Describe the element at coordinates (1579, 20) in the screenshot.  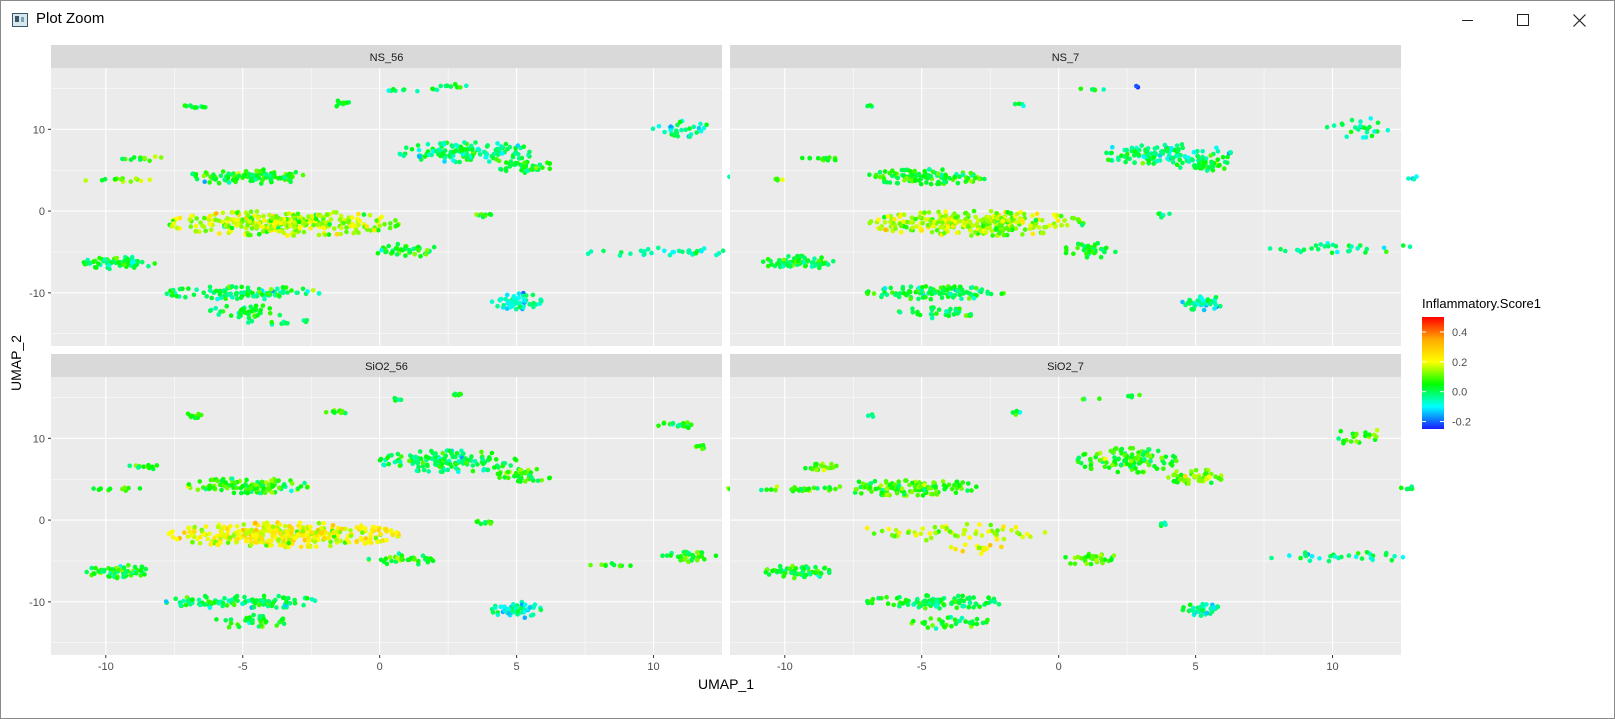
I see `close-button` at that location.